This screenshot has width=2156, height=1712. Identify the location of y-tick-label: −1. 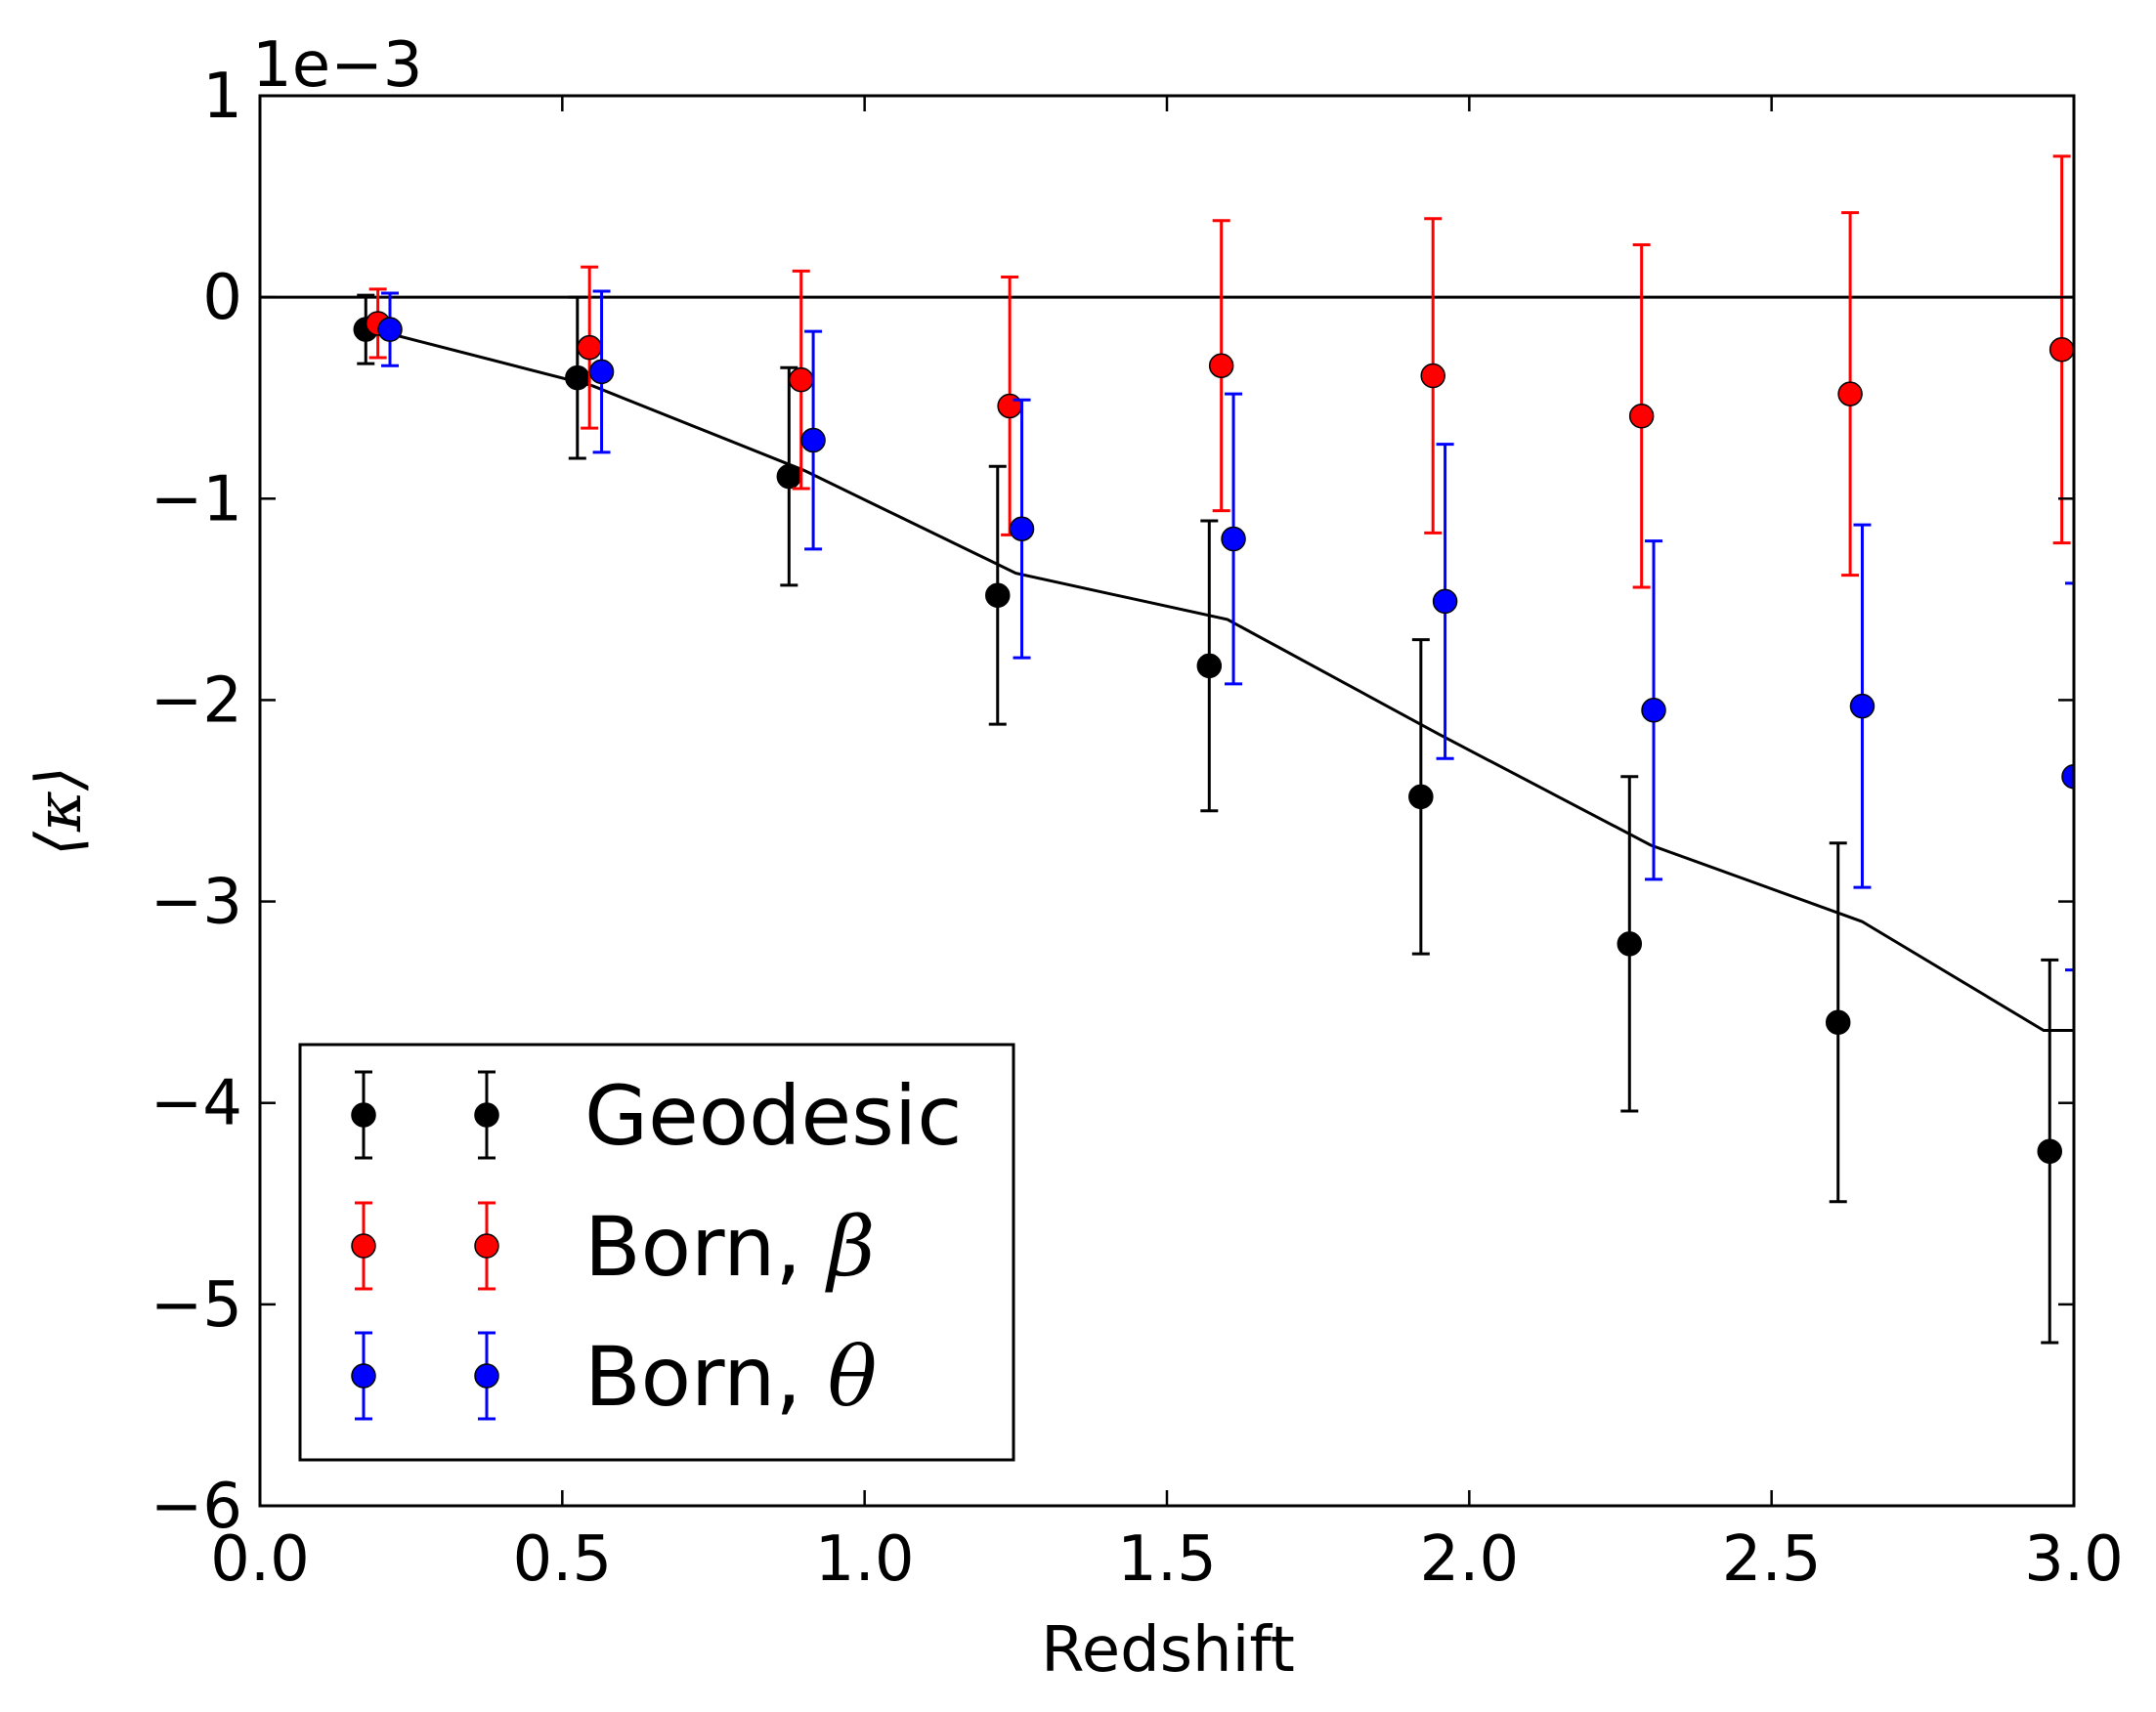
(196, 499).